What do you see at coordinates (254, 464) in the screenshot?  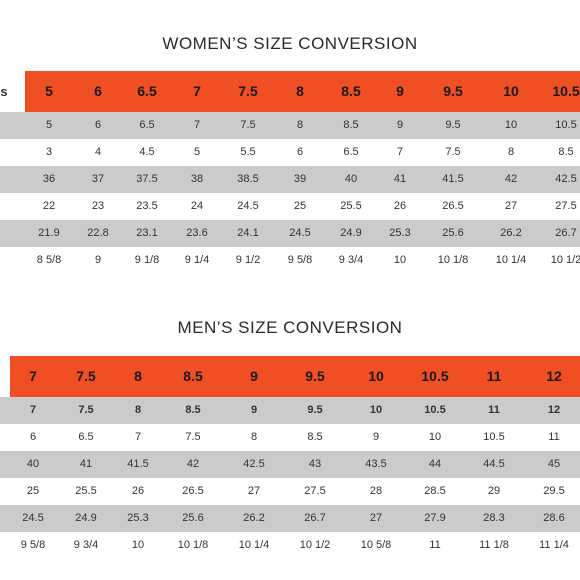 I see `men-table-cell: 42.5` at bounding box center [254, 464].